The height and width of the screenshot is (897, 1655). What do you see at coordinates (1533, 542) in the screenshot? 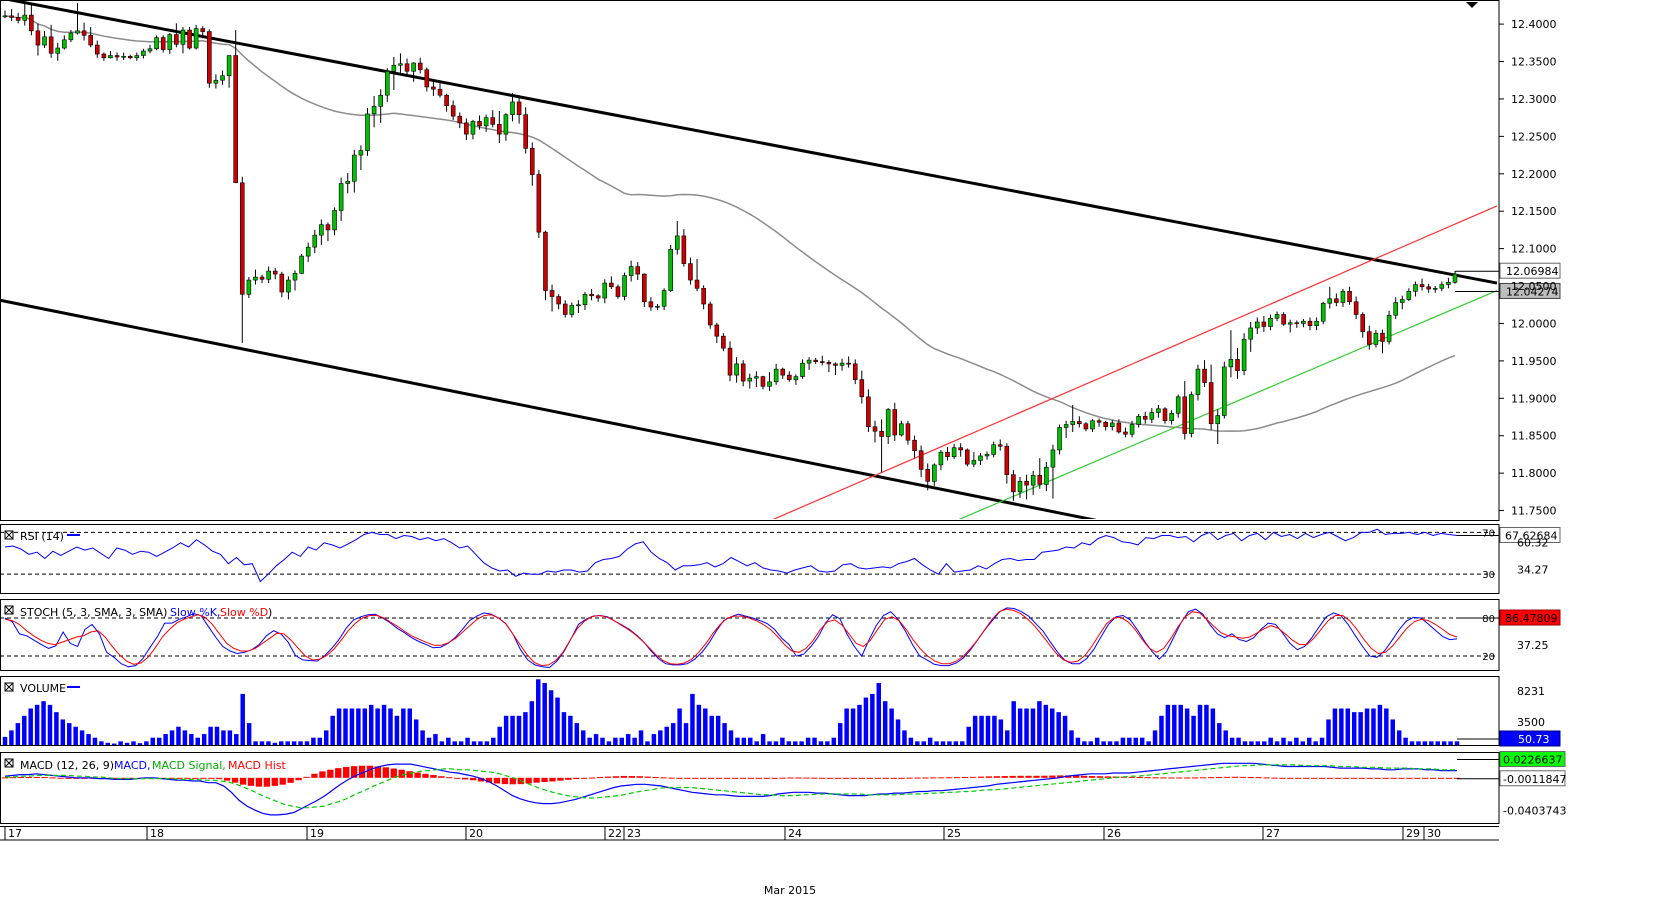
I see `rsi-scale-label: 60.32` at bounding box center [1533, 542].